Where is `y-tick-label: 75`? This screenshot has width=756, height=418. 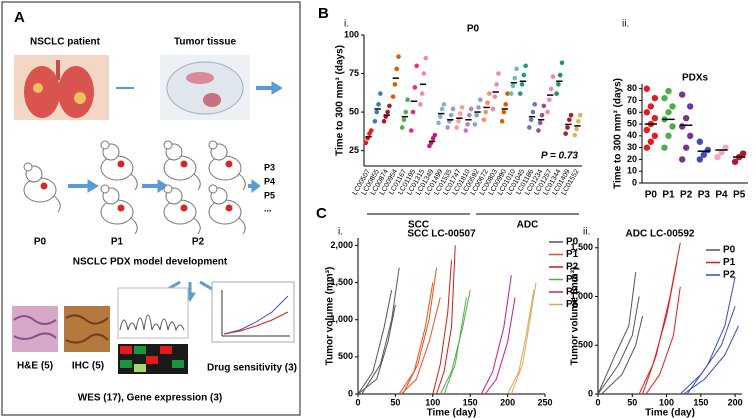 y-tick-label: 75 is located at coordinates (354, 73).